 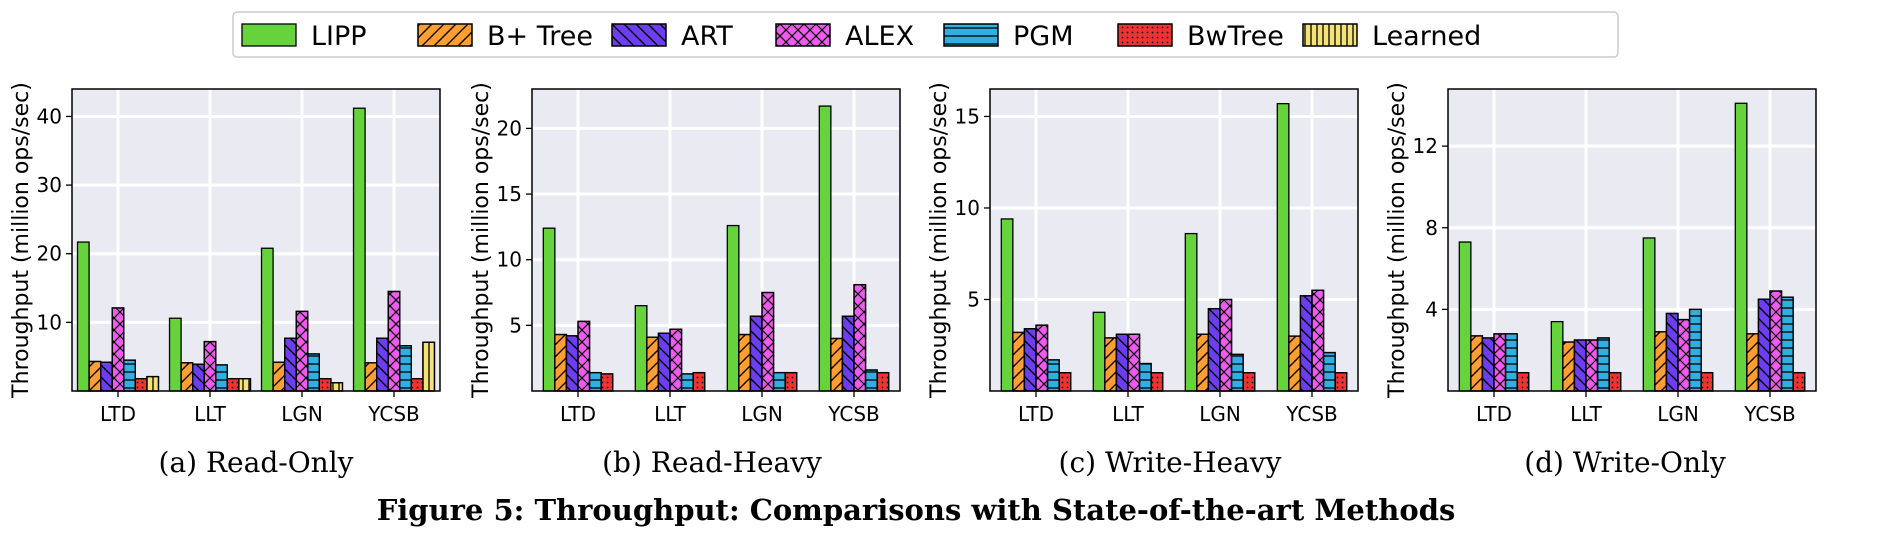 What do you see at coordinates (925, 34) in the screenshot?
I see `legend-frame` at bounding box center [925, 34].